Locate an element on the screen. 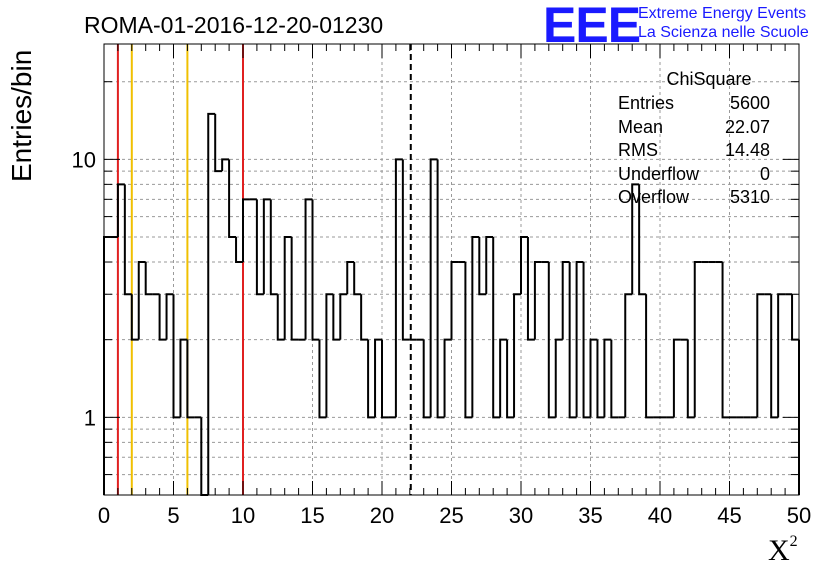 The image size is (836, 572). stats-key: Mean is located at coordinates (641, 126).